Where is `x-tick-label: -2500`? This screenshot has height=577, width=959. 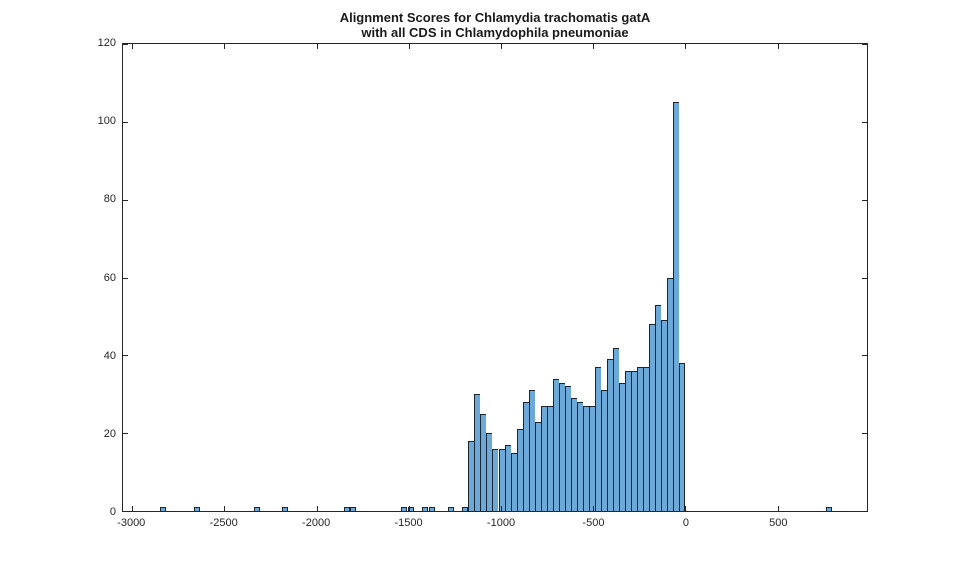 x-tick-label: -2500 is located at coordinates (223, 523).